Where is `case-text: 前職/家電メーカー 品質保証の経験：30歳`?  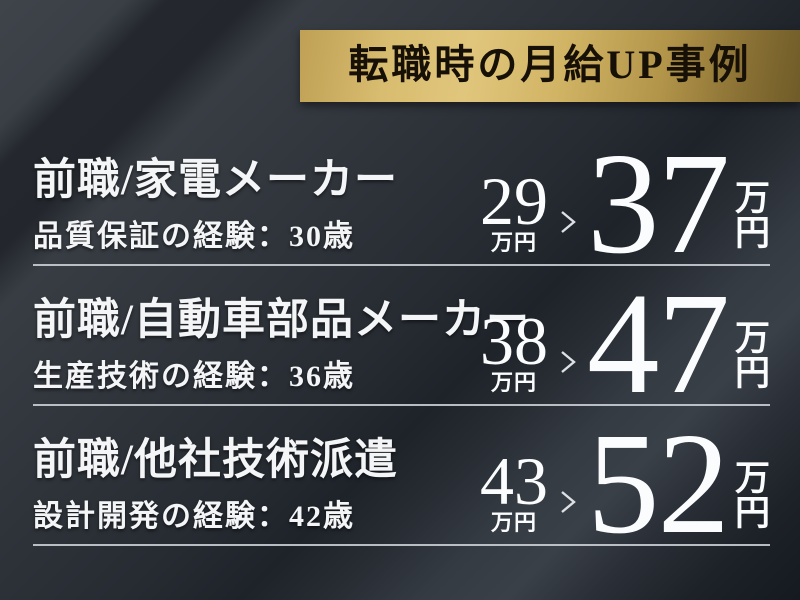 case-text: 前職/家電メーカー 品質保証の経験：30歳 is located at coordinates (215, 201).